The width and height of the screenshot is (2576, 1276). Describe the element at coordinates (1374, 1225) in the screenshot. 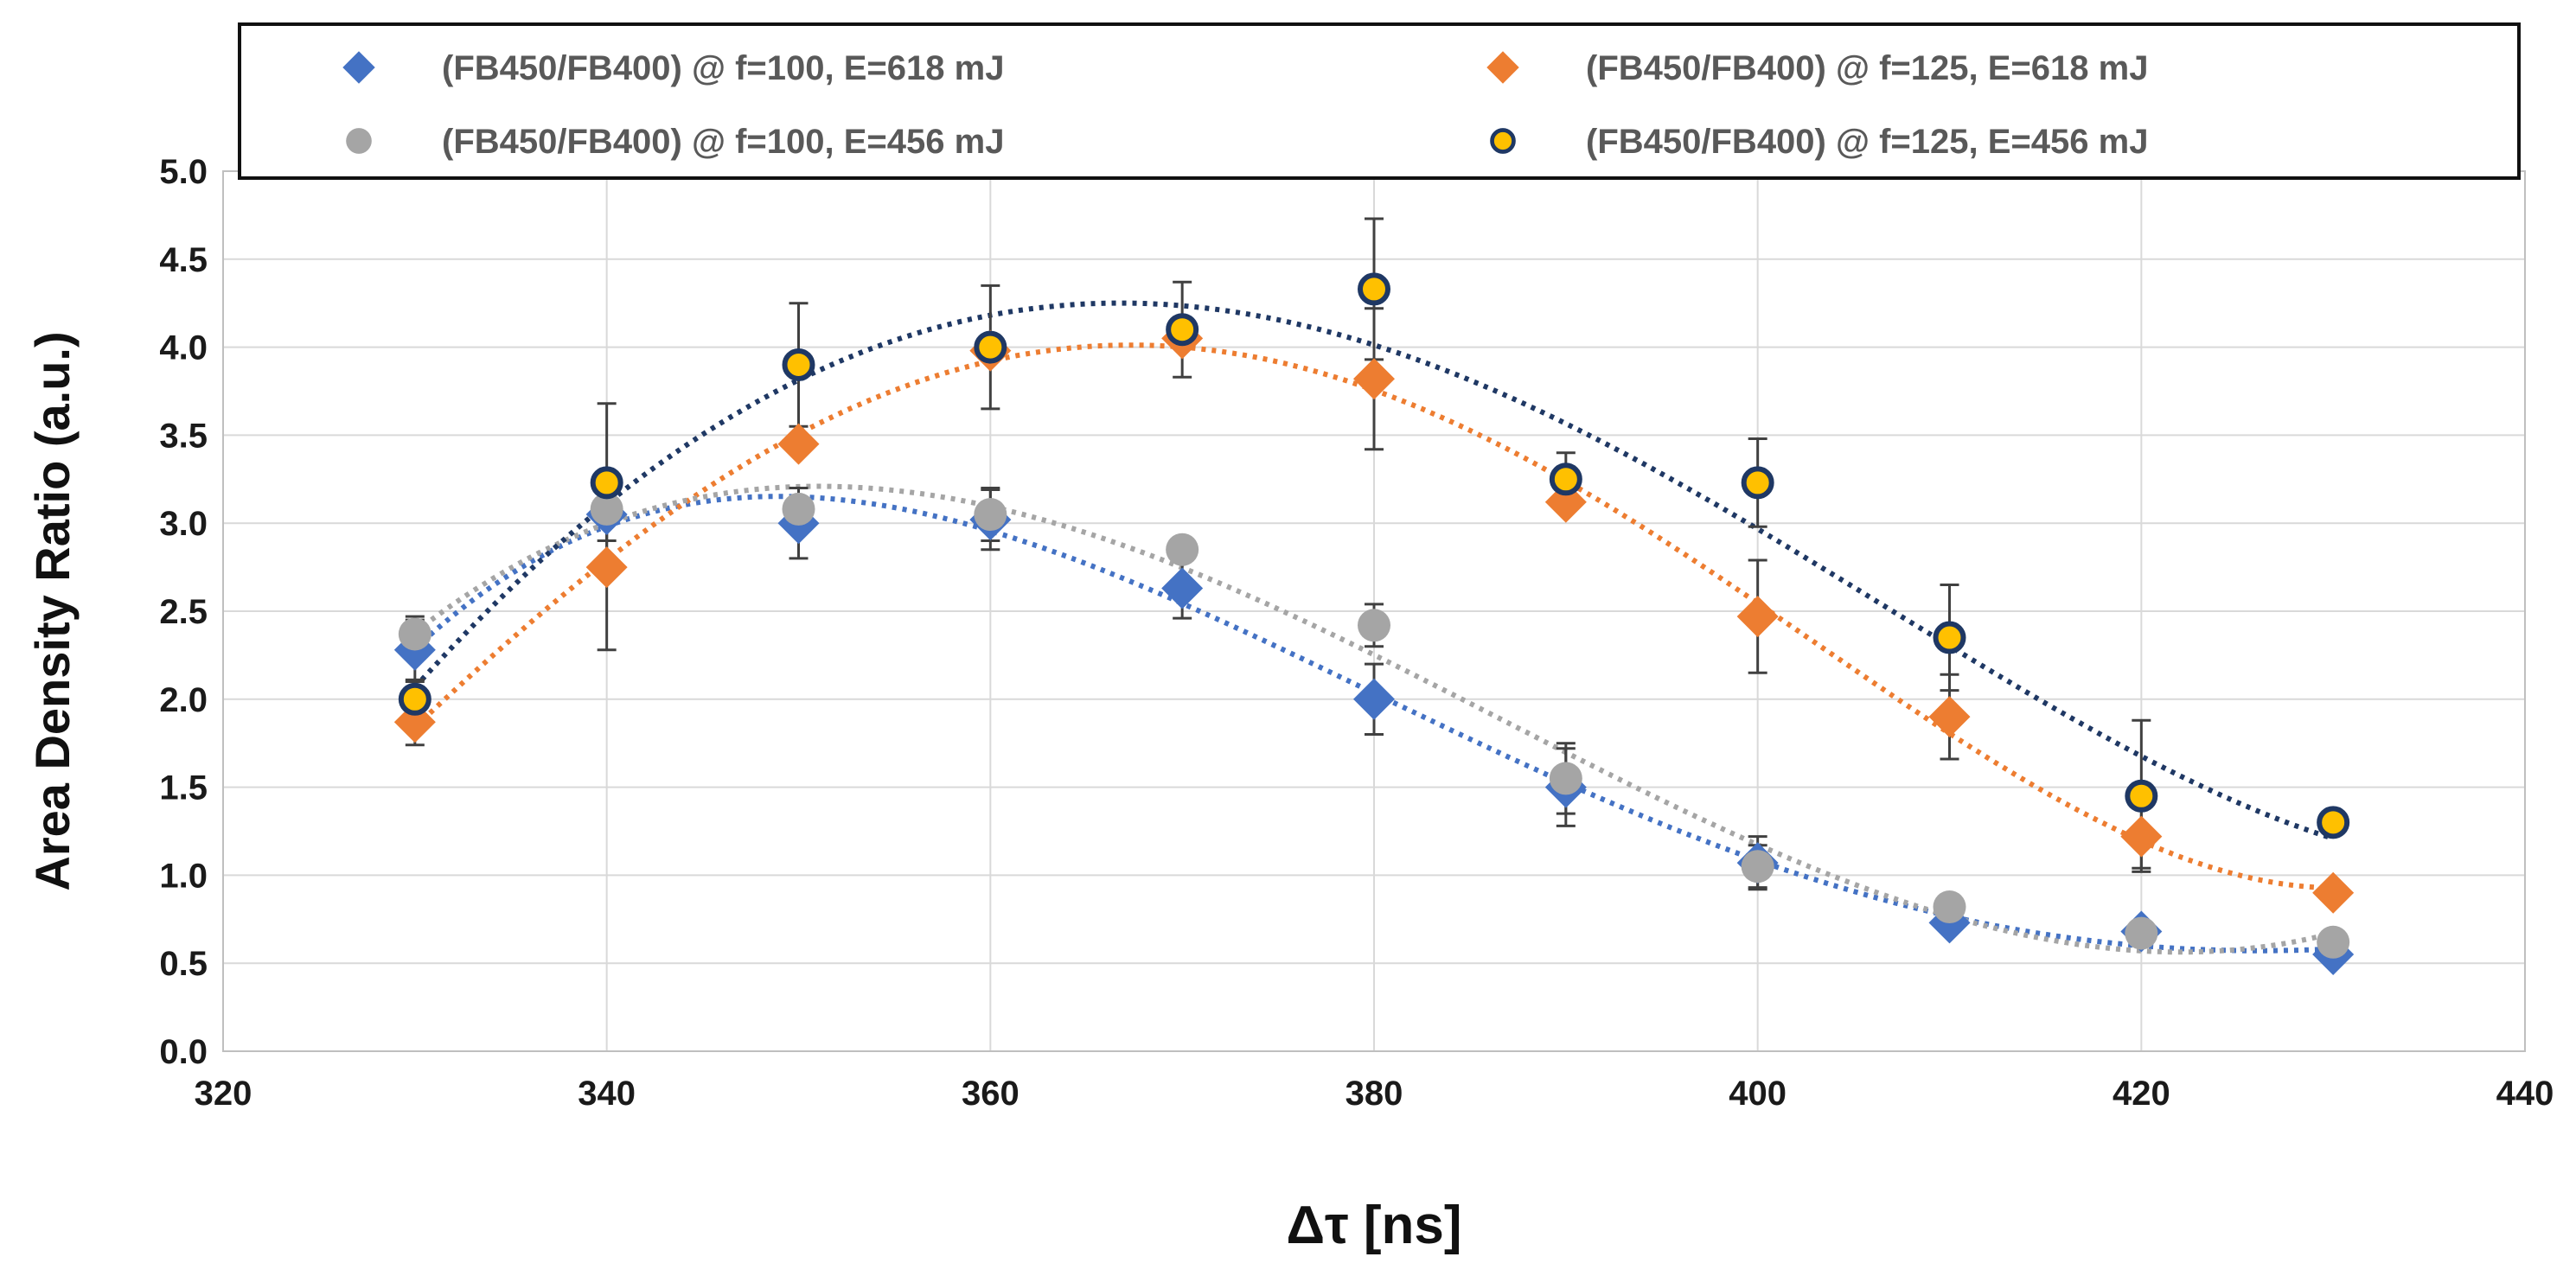

I see `x-axis-title: Δτ [ns]` at that location.